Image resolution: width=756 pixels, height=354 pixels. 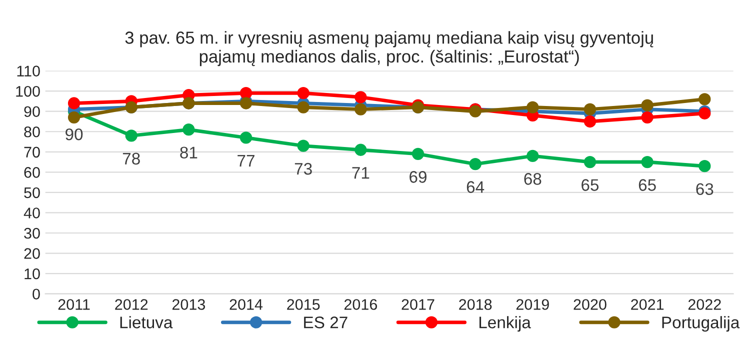 I want to click on x-tick-label: 2016, so click(x=360, y=304).